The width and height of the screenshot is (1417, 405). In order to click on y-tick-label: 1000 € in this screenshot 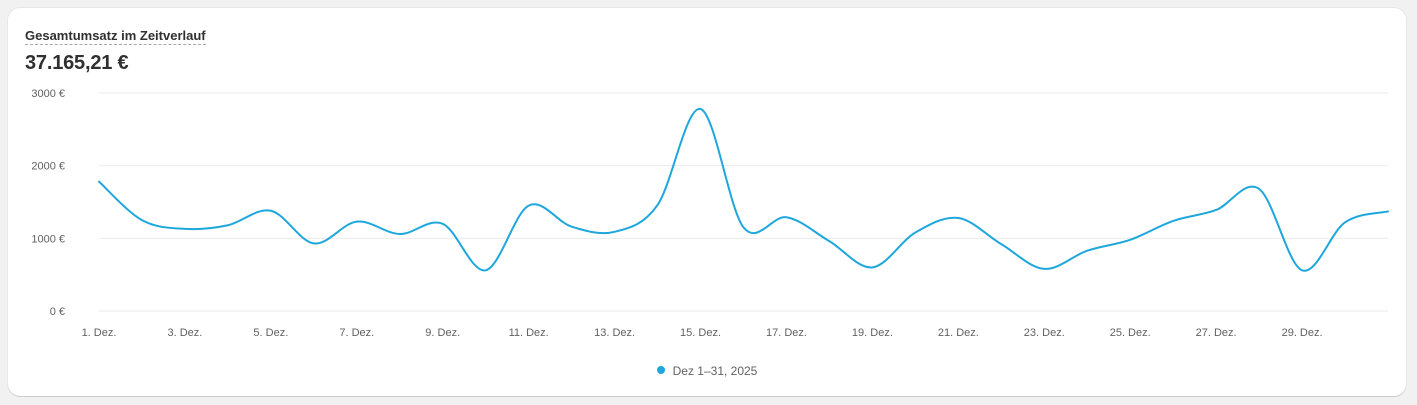, I will do `click(48, 239)`.